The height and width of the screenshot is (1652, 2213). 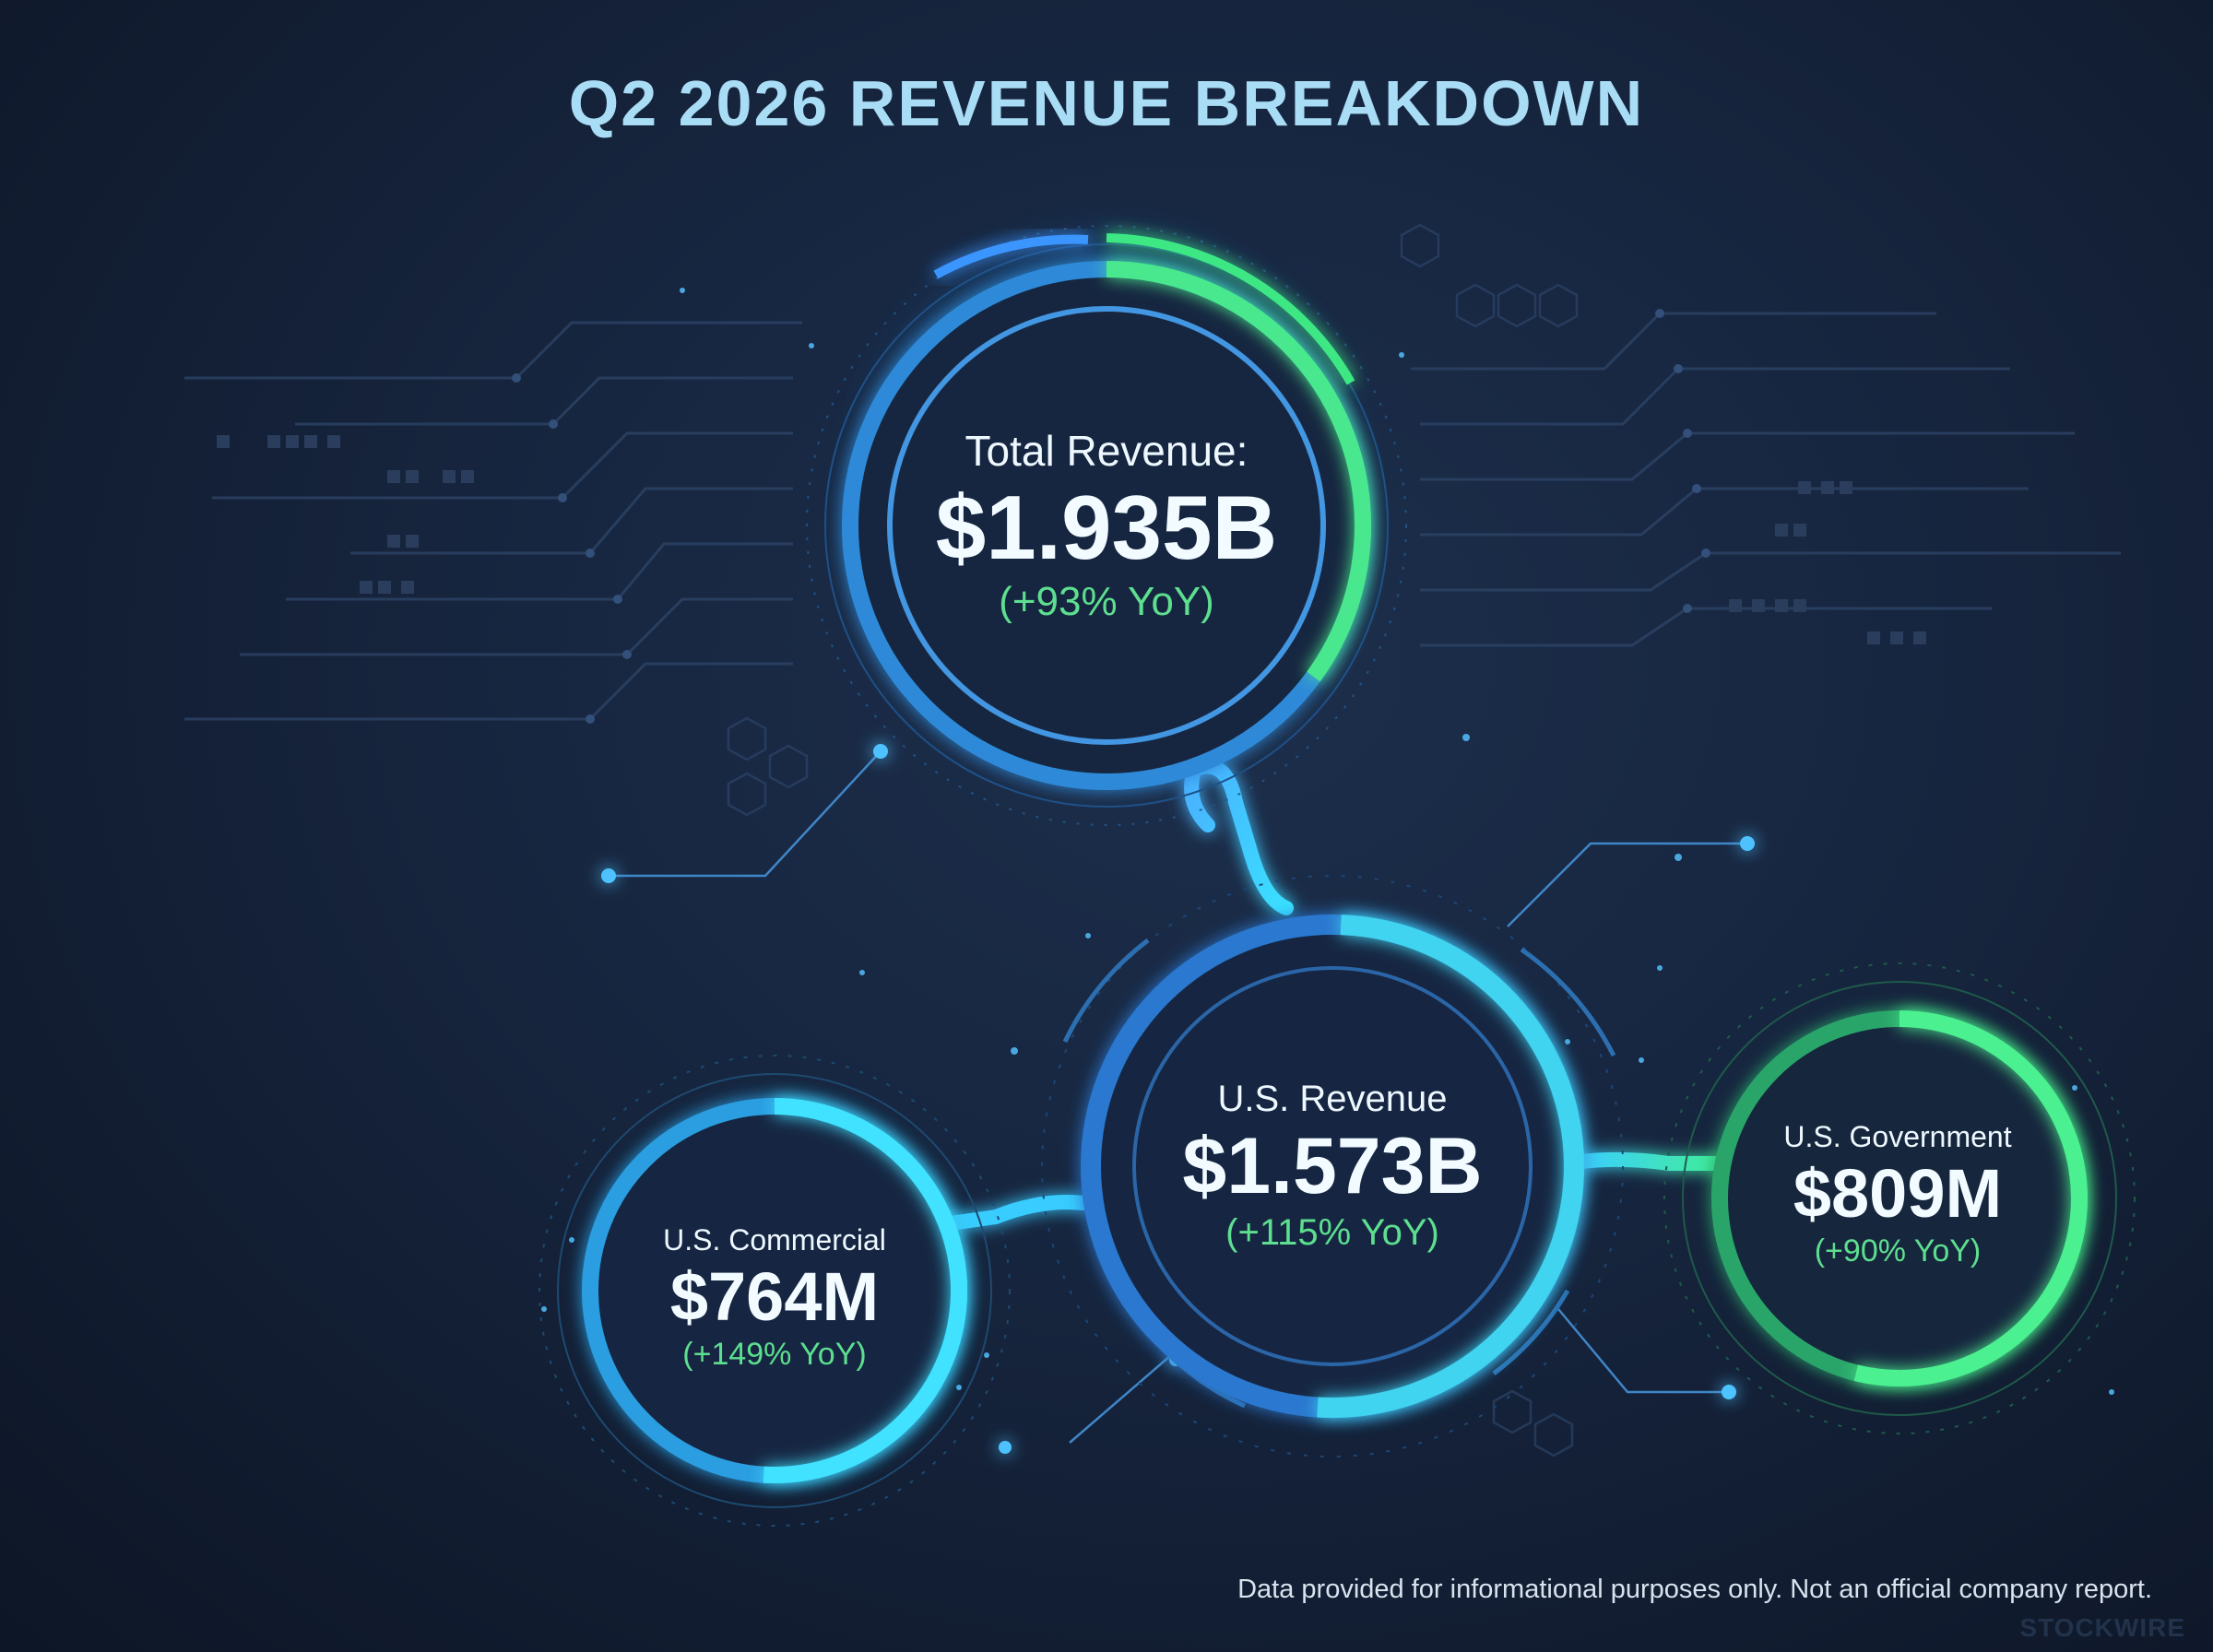 What do you see at coordinates (345, 514) in the screenshot?
I see `pixel-squares-left` at bounding box center [345, 514].